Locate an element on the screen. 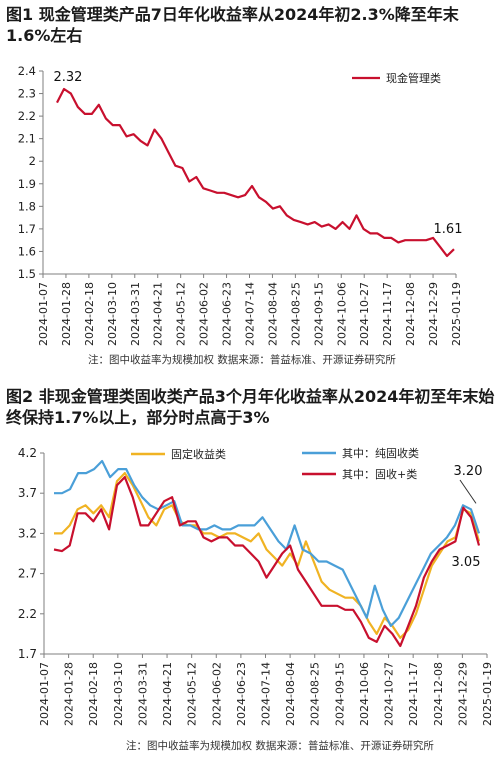 The image size is (500, 761). data-label: 3.20 is located at coordinates (468, 471).